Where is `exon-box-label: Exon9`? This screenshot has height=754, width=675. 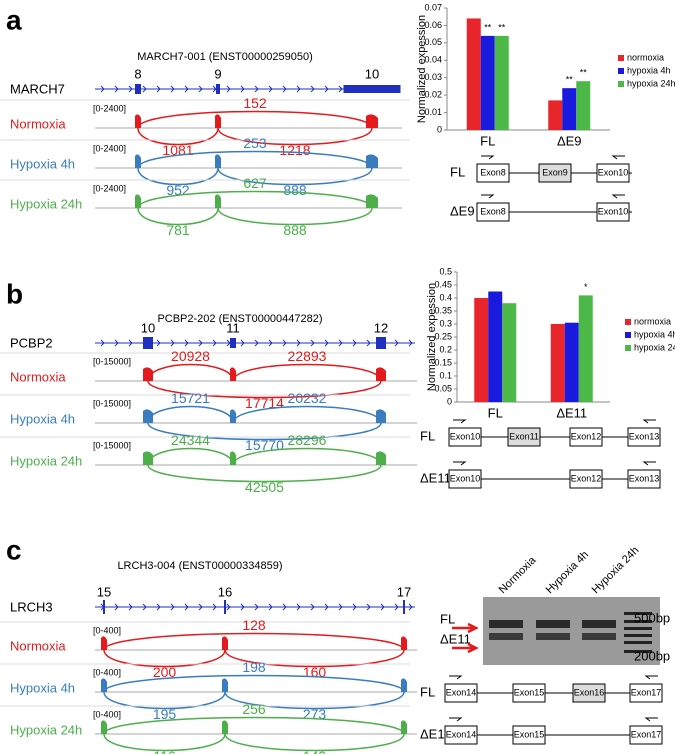
exon-box-label: Exon9 is located at coordinates (555, 172).